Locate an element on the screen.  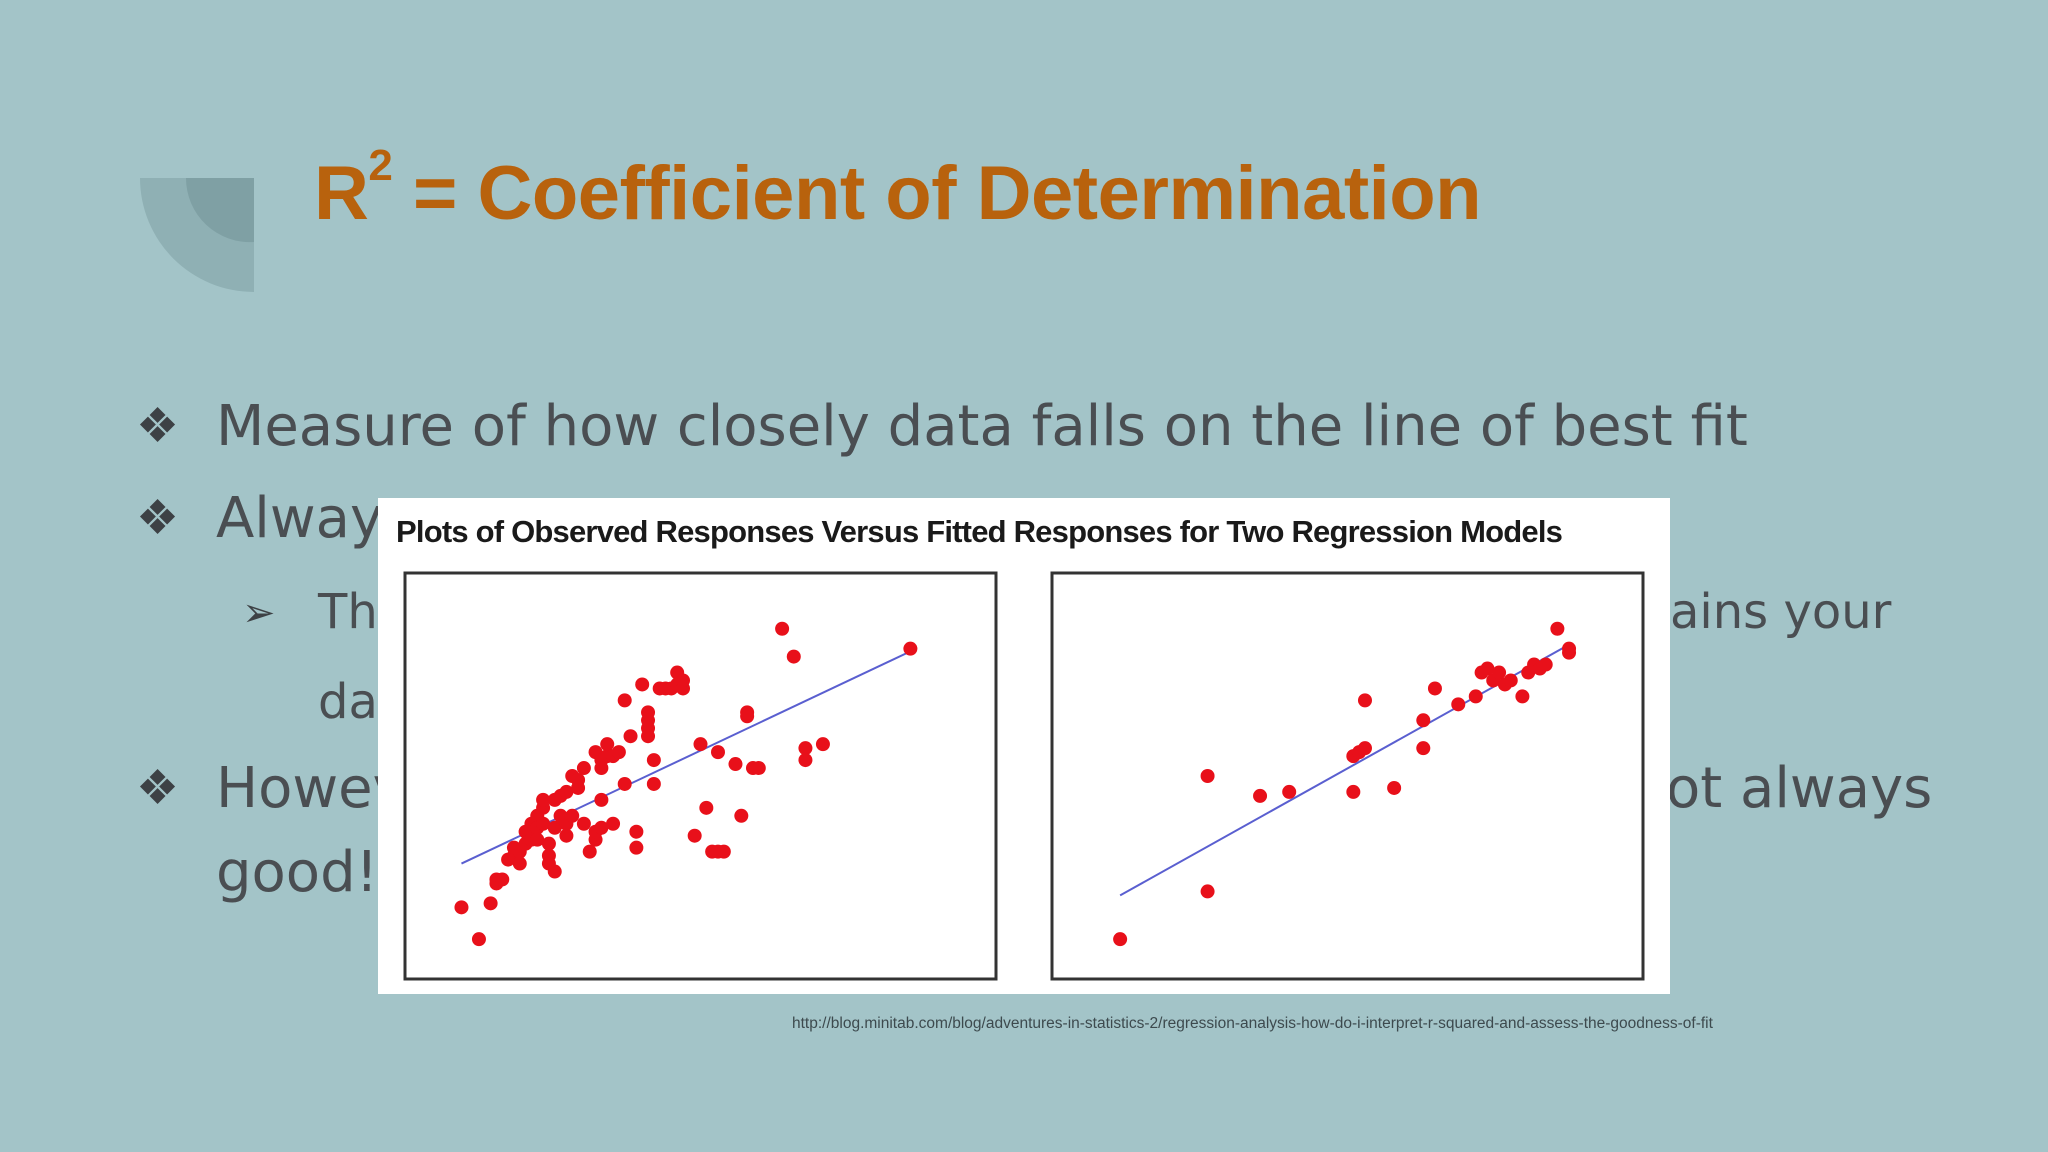
left-plot-frame is located at coordinates (700, 776).